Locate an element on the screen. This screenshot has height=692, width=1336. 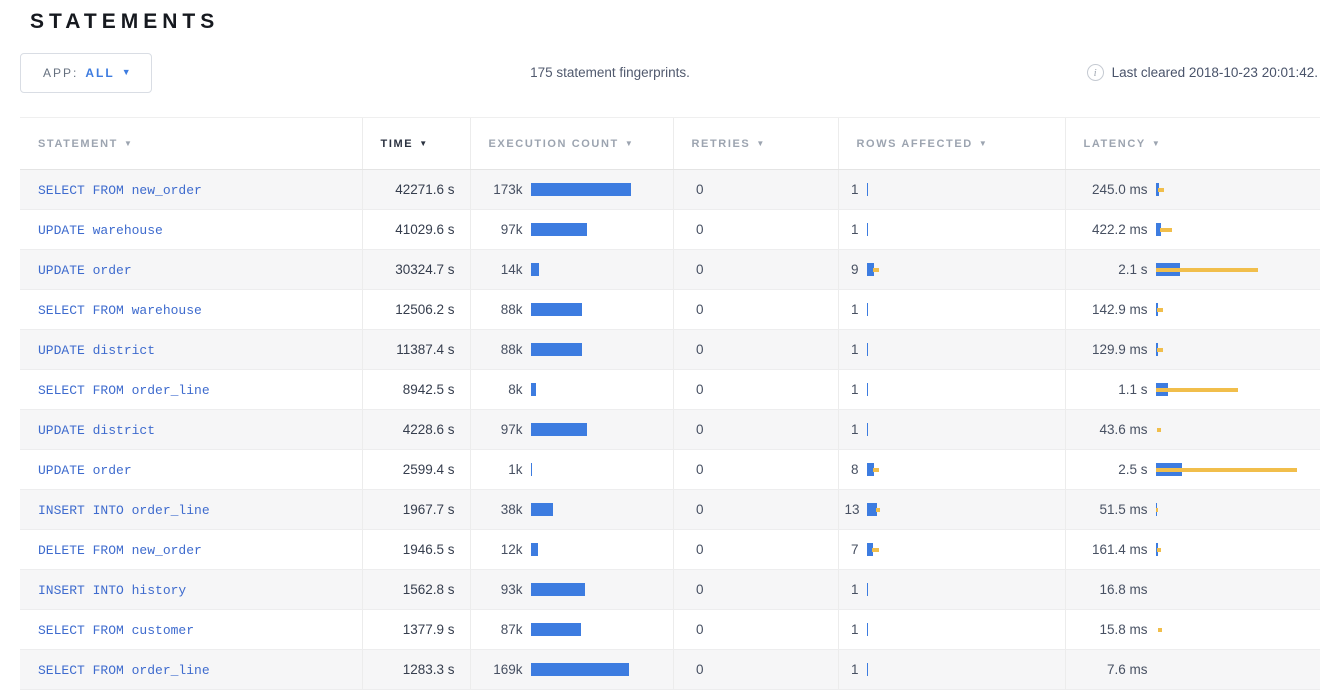
column-header-execution-count: EXECUTION COUNT ▼ is located at coordinates (571, 143).